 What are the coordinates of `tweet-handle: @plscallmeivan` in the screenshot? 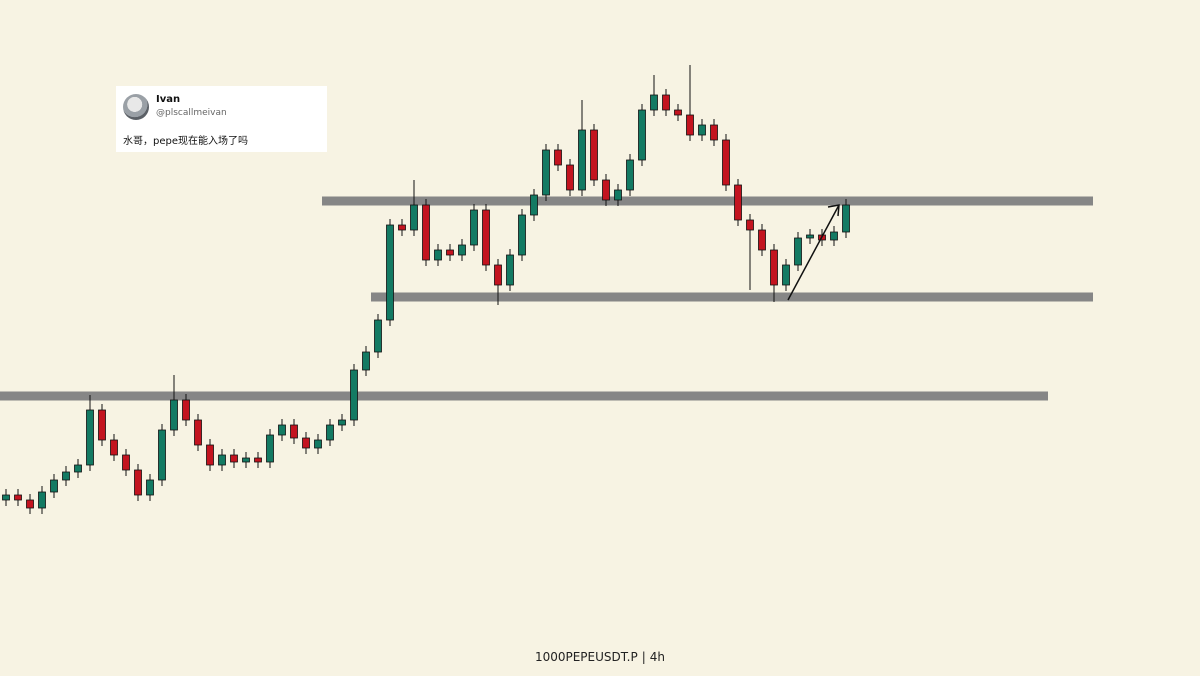 It's located at (191, 113).